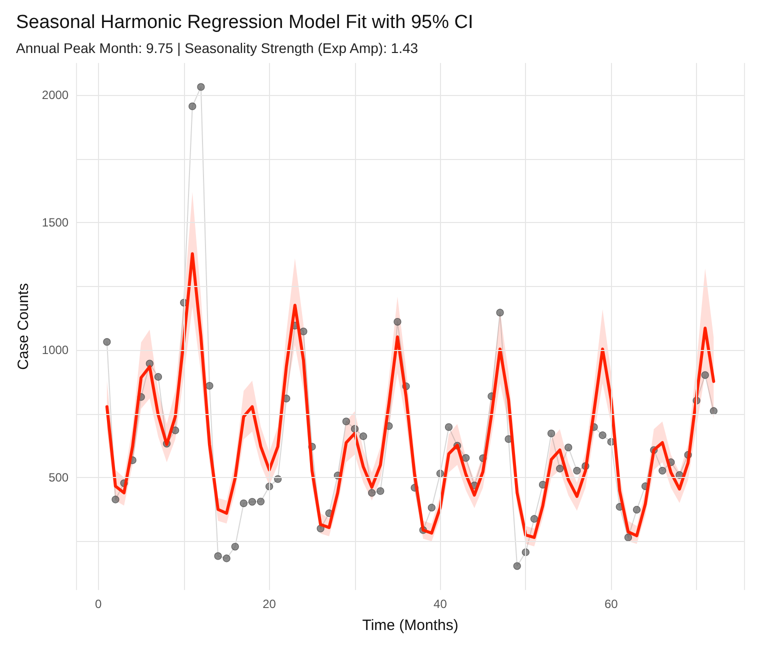  I want to click on y-tick-label: 1000, so click(55, 350).